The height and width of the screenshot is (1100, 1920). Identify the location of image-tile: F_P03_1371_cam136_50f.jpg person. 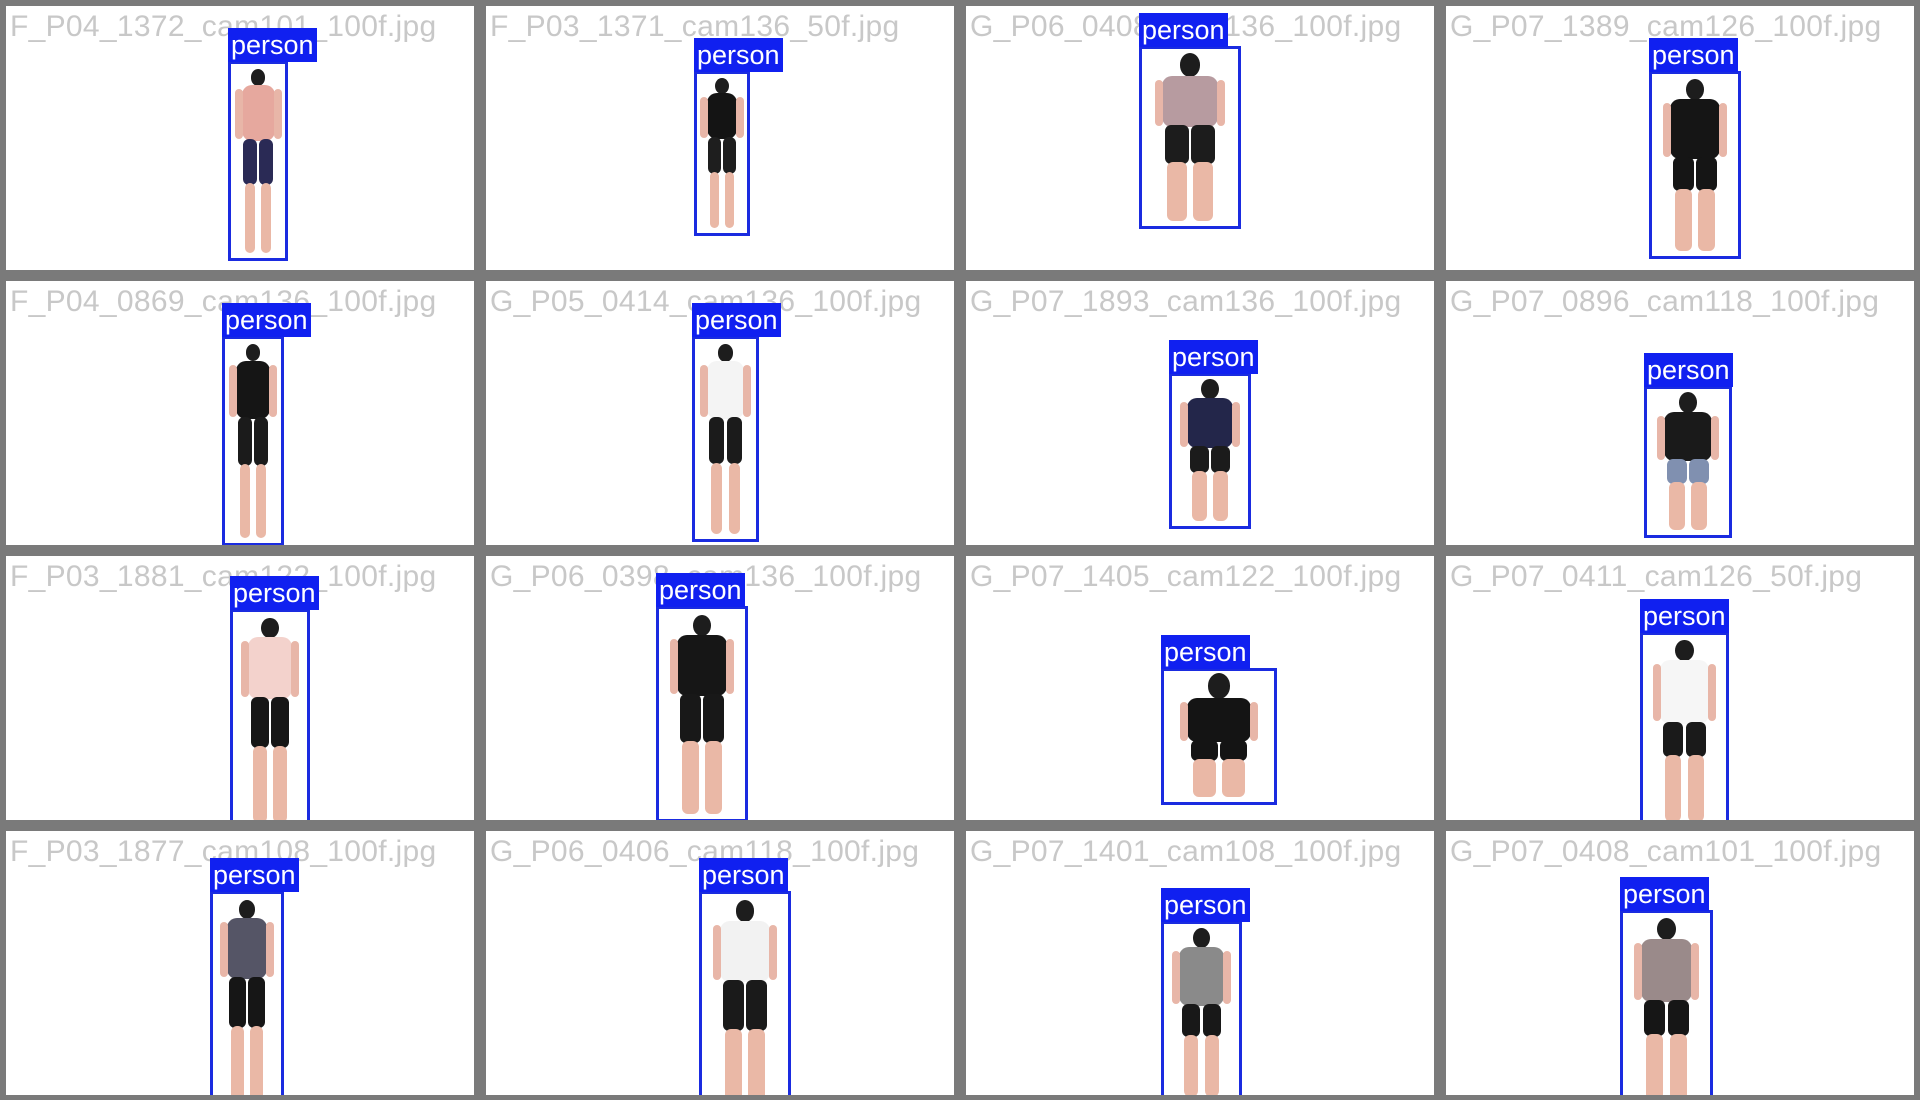
(720, 138).